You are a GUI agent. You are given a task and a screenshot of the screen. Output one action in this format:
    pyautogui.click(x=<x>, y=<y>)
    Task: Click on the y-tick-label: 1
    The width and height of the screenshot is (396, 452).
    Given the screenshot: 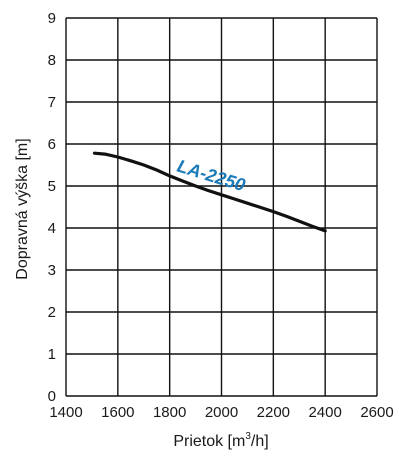 What is the action you would take?
    pyautogui.click(x=52, y=354)
    